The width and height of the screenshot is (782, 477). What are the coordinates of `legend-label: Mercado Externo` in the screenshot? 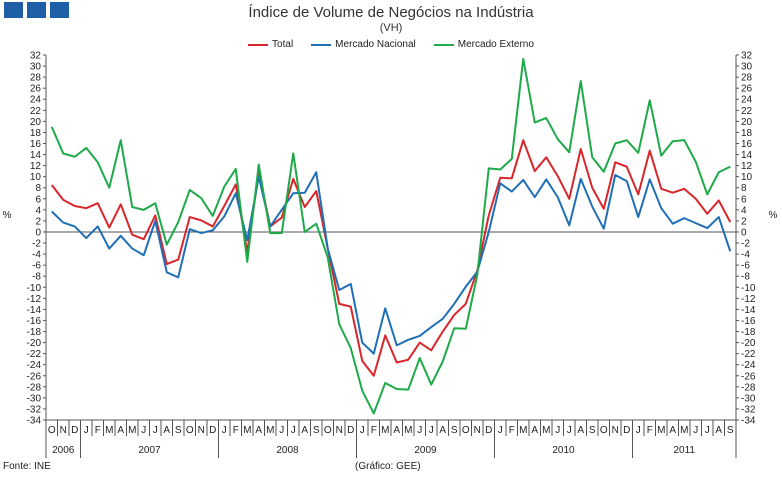 It's located at (495, 44).